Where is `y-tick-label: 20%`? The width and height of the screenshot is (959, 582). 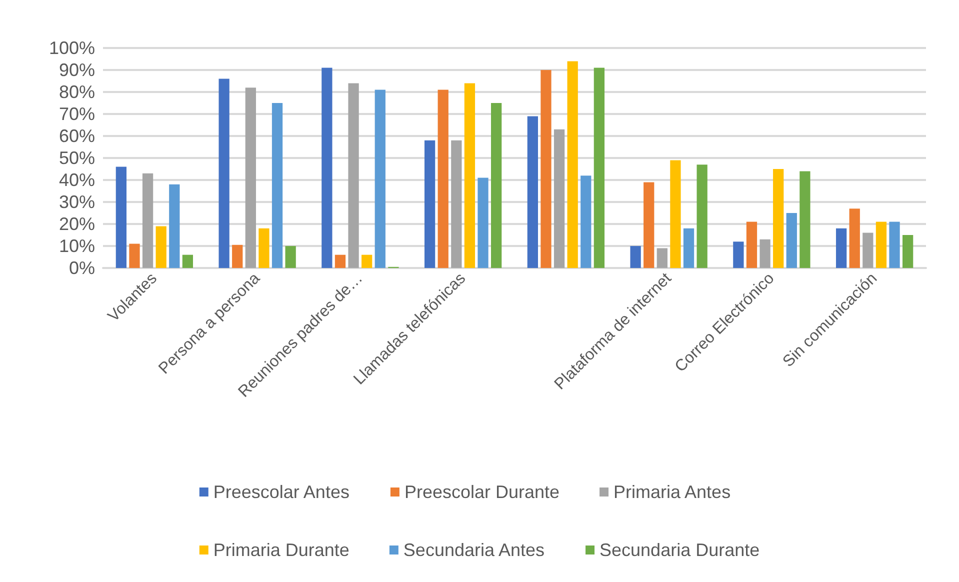 y-tick-label: 20% is located at coordinates (76, 224).